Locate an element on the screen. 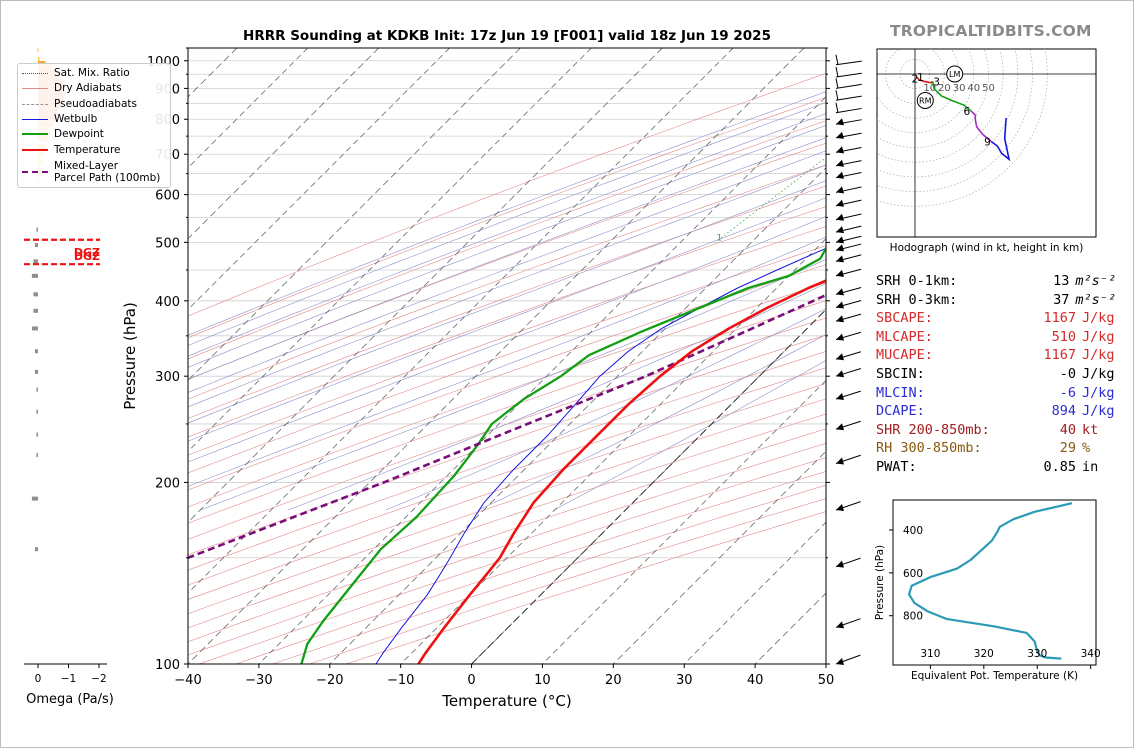  stat-label: MLCIN: is located at coordinates (900, 392).